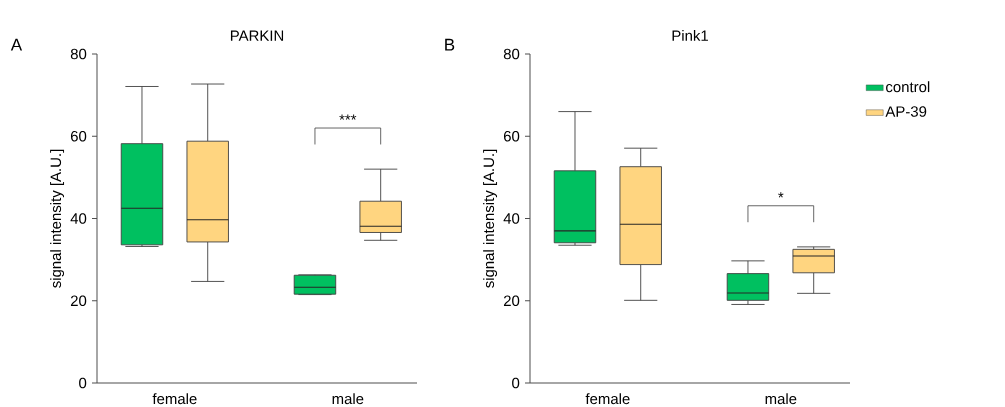 The image size is (1005, 407). Describe the element at coordinates (257, 35) in the screenshot. I see `chart-title: PARKIN` at that location.